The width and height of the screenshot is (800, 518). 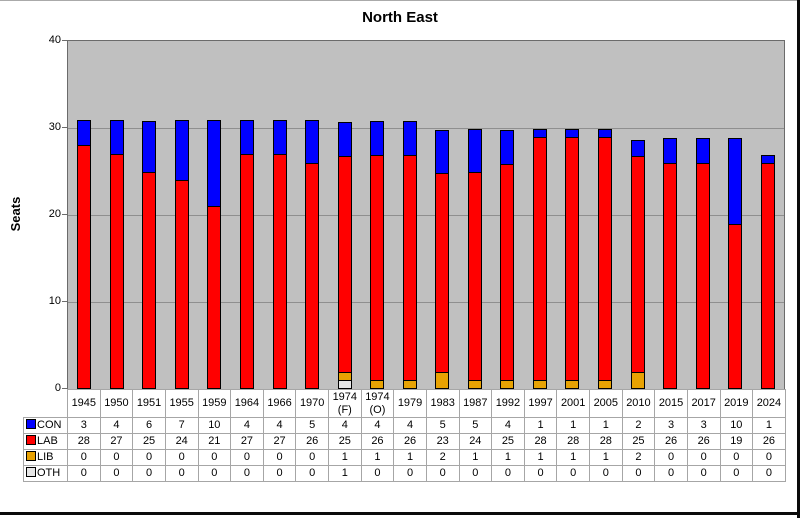 I want to click on year-header-cell: 2017, so click(x=703, y=403).